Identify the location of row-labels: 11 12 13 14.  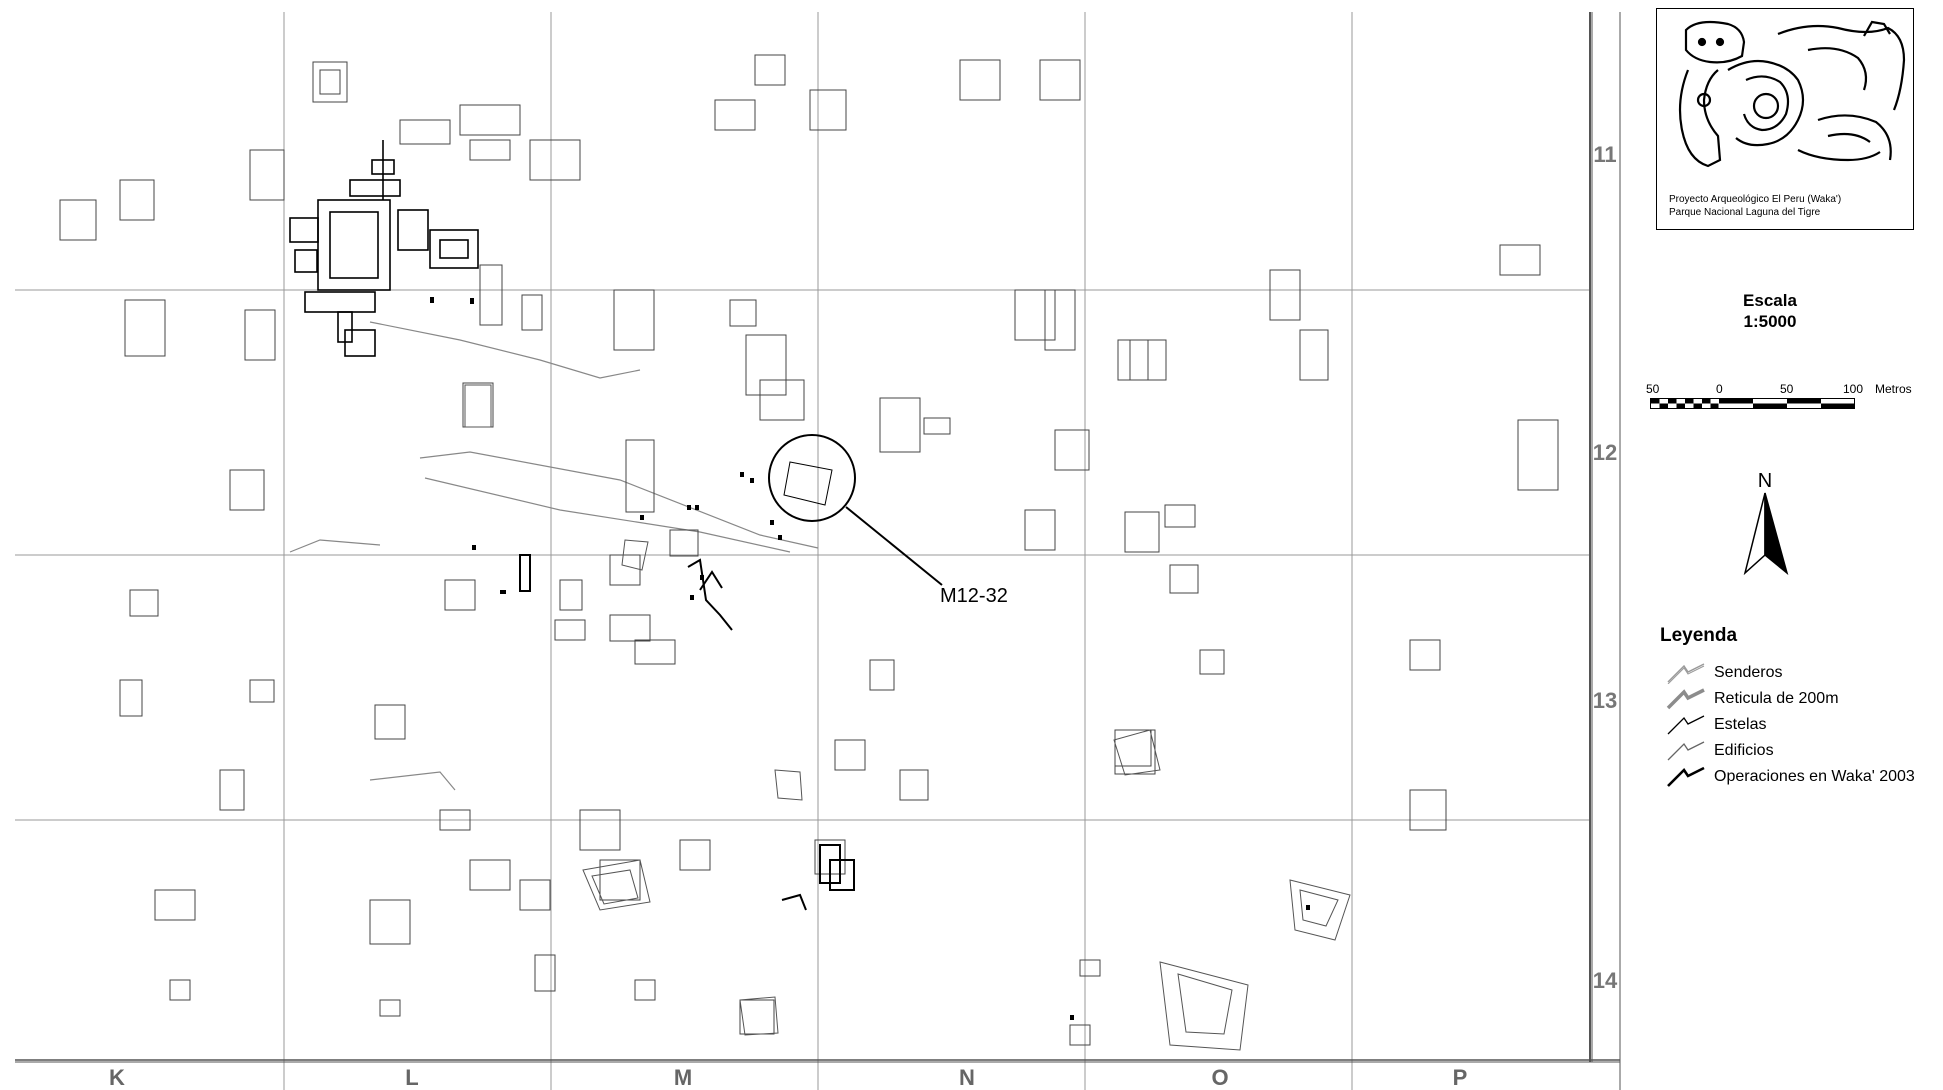
(1605, 567).